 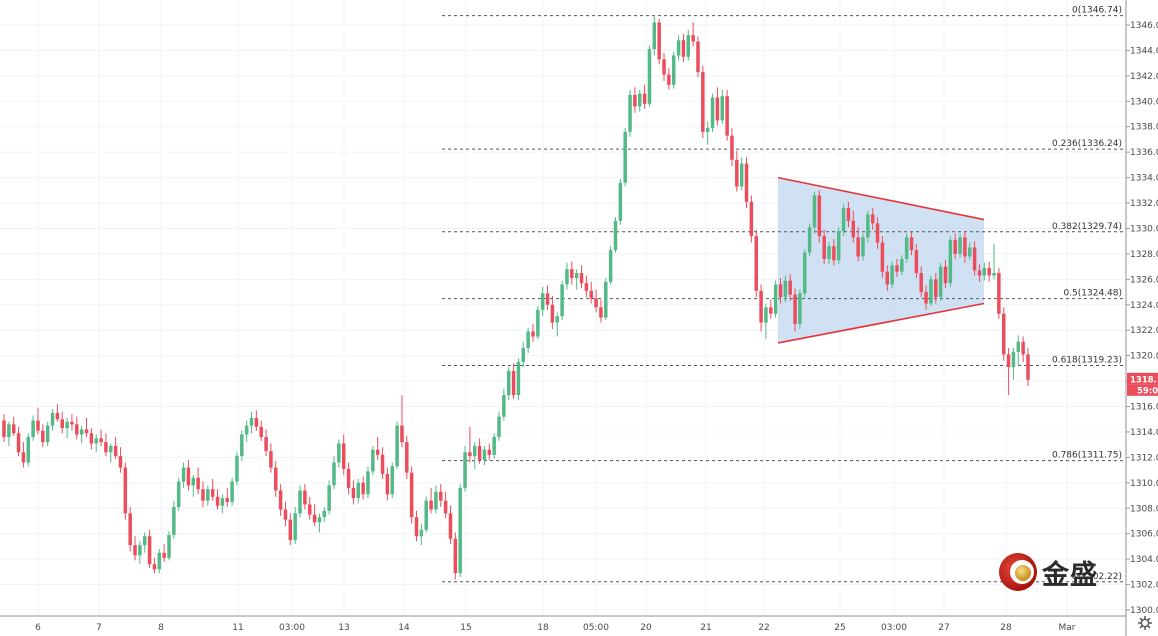 What do you see at coordinates (881, 323) in the screenshot?
I see `triangle-lower-line` at bounding box center [881, 323].